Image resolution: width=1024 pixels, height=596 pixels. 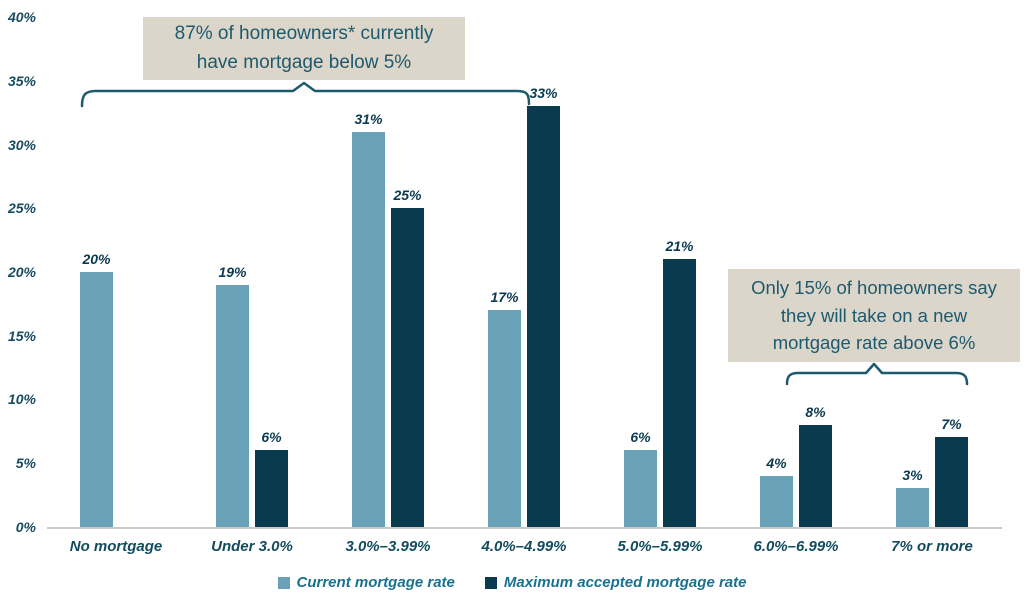 I want to click on bar-value-label: 7%, so click(x=951, y=424).